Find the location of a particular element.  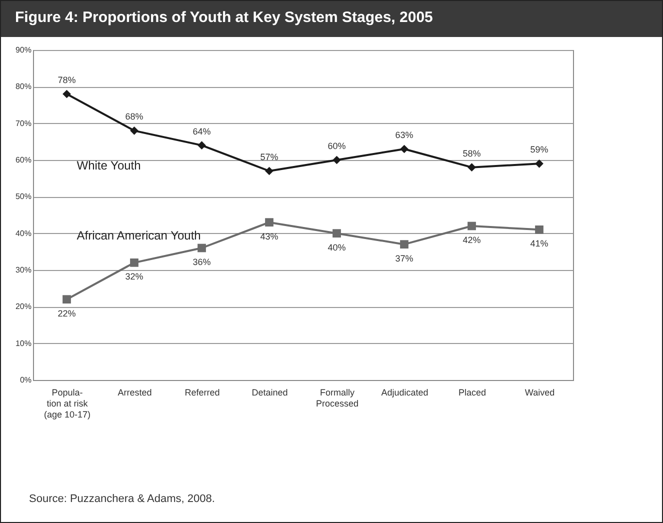

text: White Youth is located at coordinates (108, 165).